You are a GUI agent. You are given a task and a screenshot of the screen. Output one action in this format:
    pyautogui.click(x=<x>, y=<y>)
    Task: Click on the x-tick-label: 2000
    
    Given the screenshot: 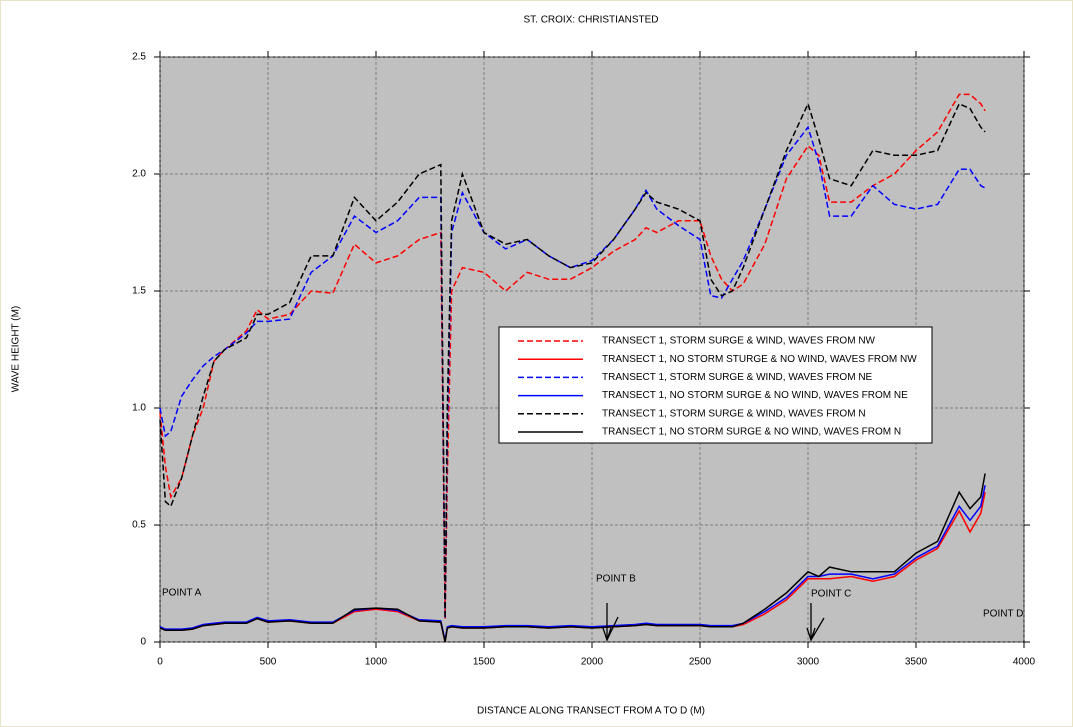 What is the action you would take?
    pyautogui.click(x=592, y=662)
    